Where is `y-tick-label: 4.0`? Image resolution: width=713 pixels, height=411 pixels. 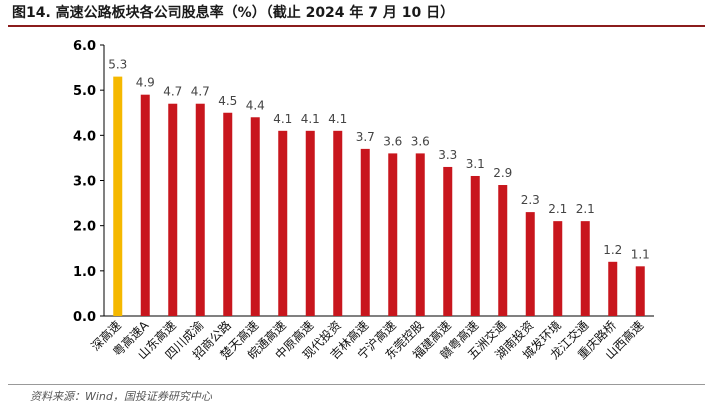
y-tick-label: 4.0 is located at coordinates (84, 136).